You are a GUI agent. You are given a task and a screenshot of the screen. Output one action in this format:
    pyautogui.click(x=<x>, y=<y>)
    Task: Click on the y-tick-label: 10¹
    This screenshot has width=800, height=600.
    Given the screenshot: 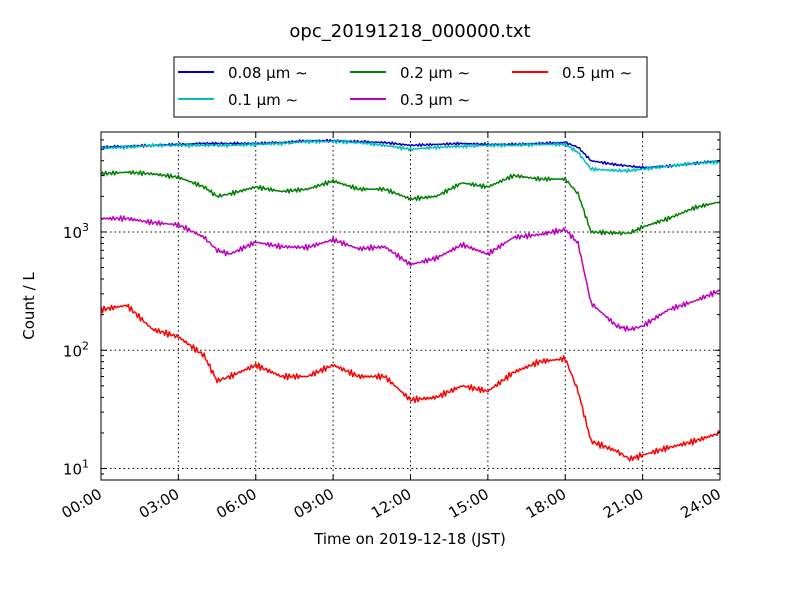 What is the action you would take?
    pyautogui.click(x=76, y=468)
    